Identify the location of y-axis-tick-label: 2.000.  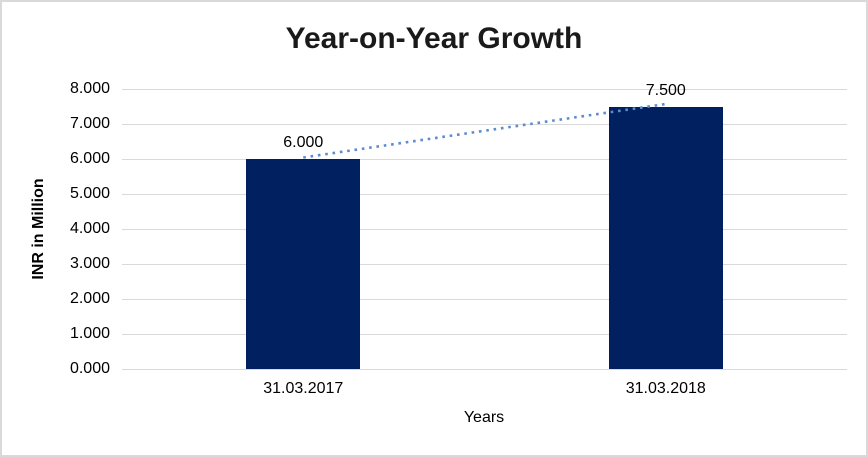
(89, 298).